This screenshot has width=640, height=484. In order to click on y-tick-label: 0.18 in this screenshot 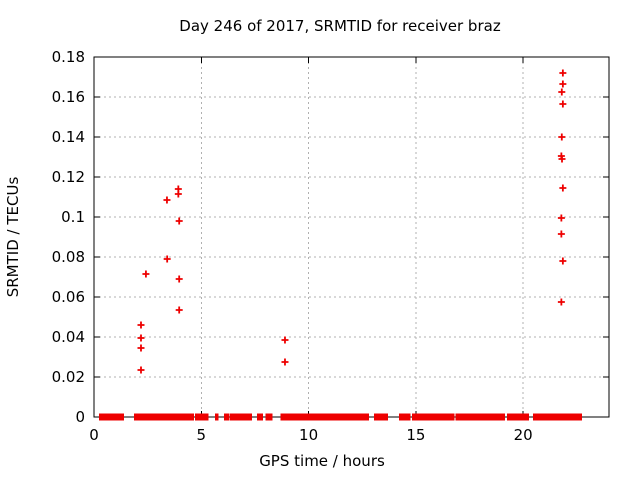, I will do `click(68, 57)`.